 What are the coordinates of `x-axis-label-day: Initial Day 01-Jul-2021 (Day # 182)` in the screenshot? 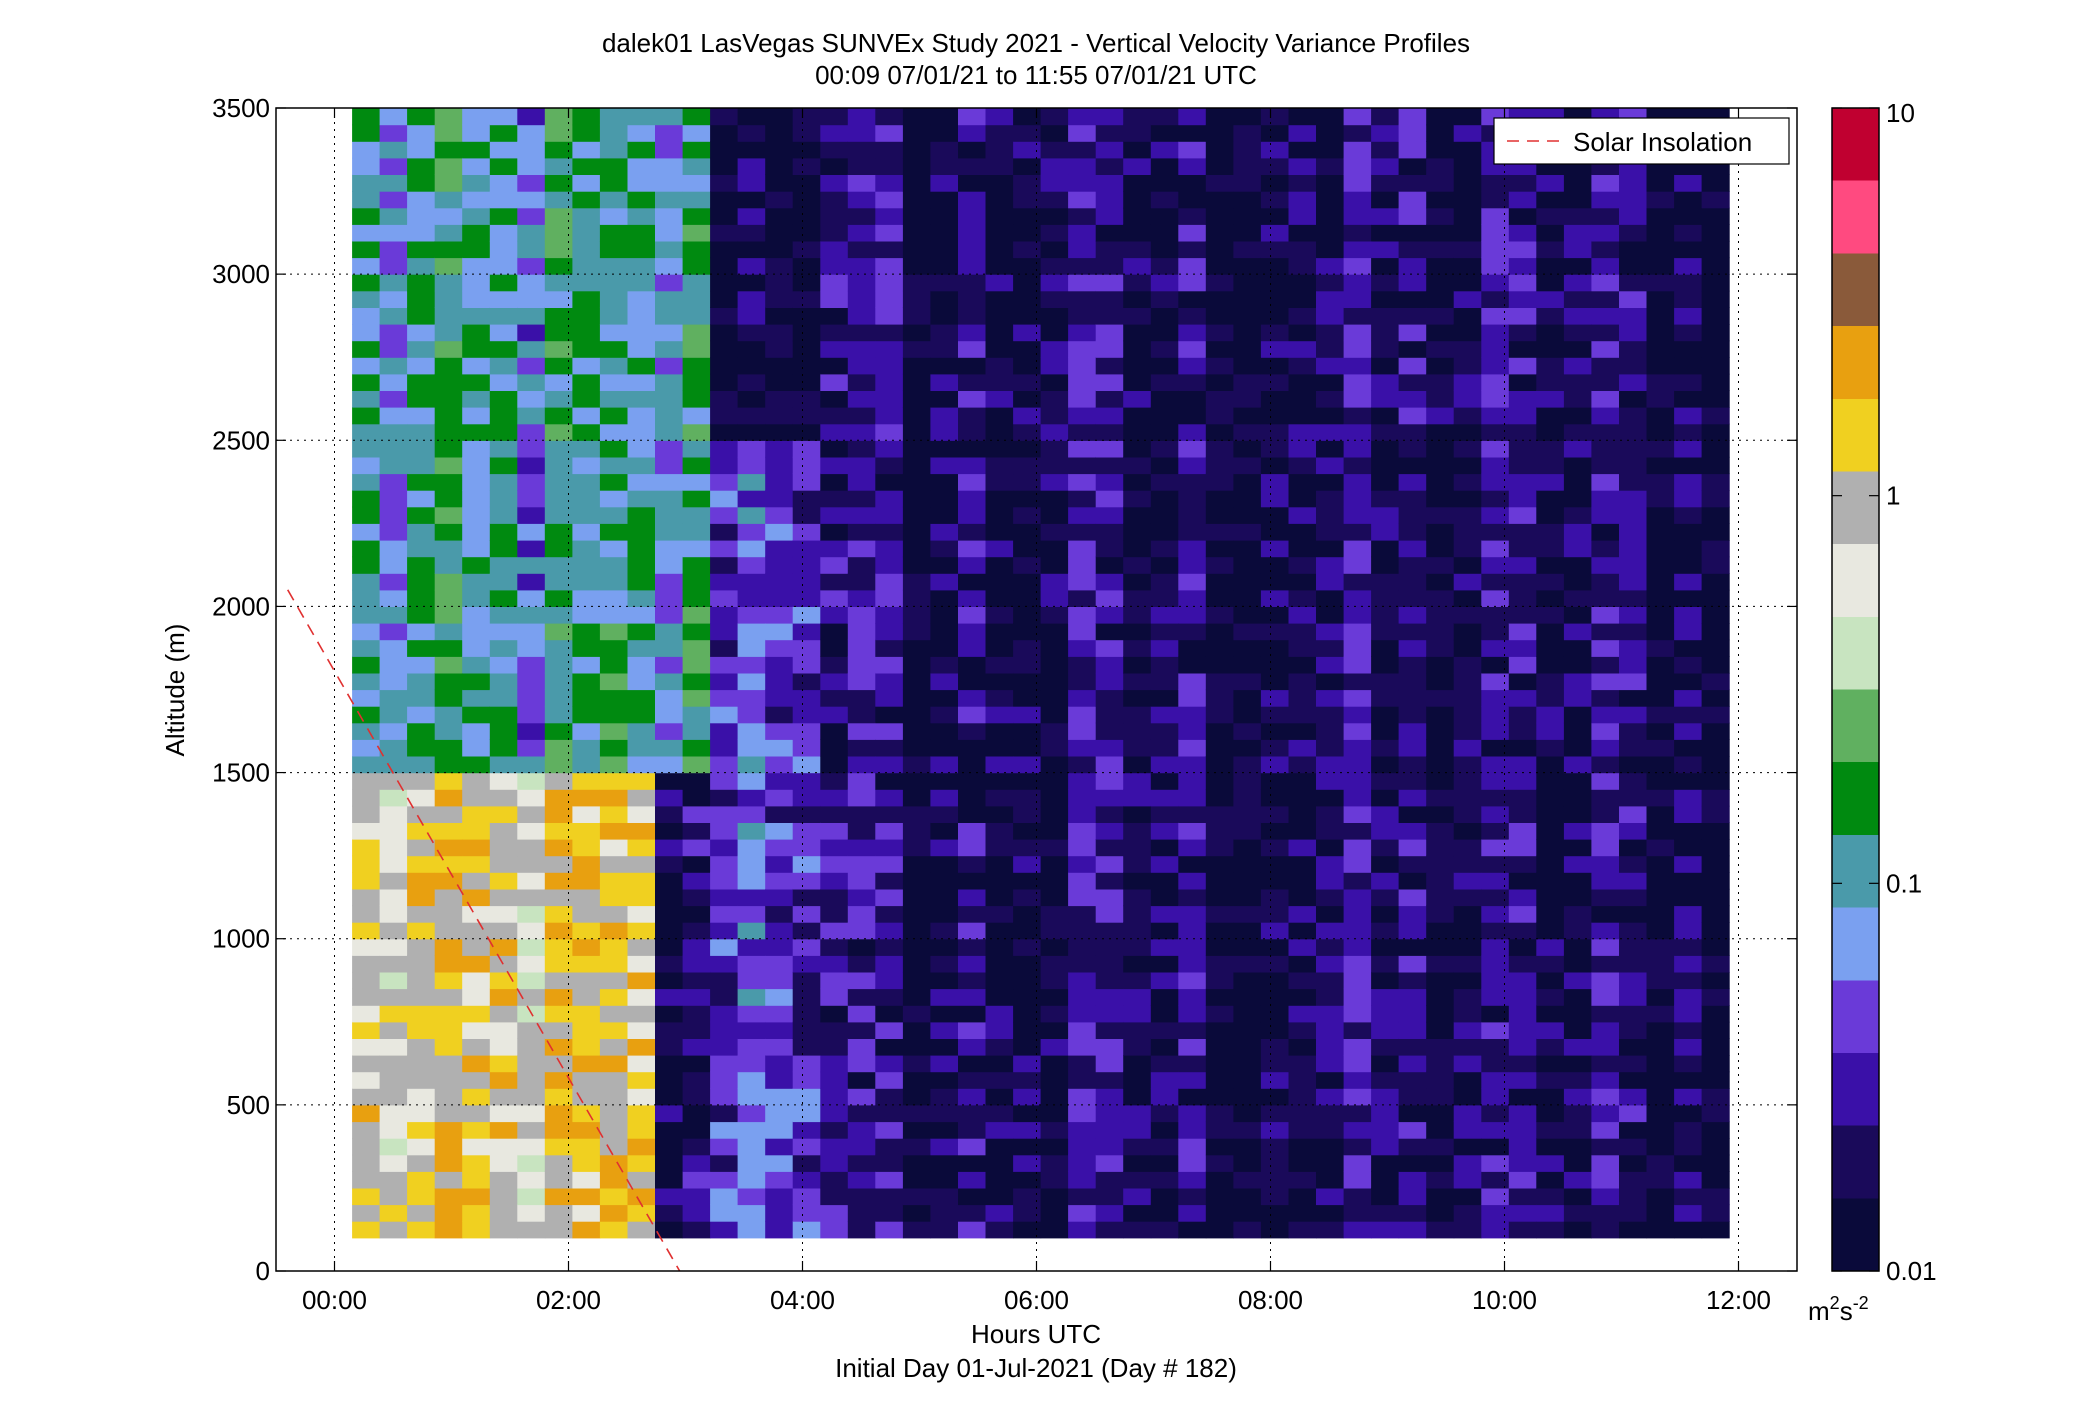 It's located at (1036, 1368).